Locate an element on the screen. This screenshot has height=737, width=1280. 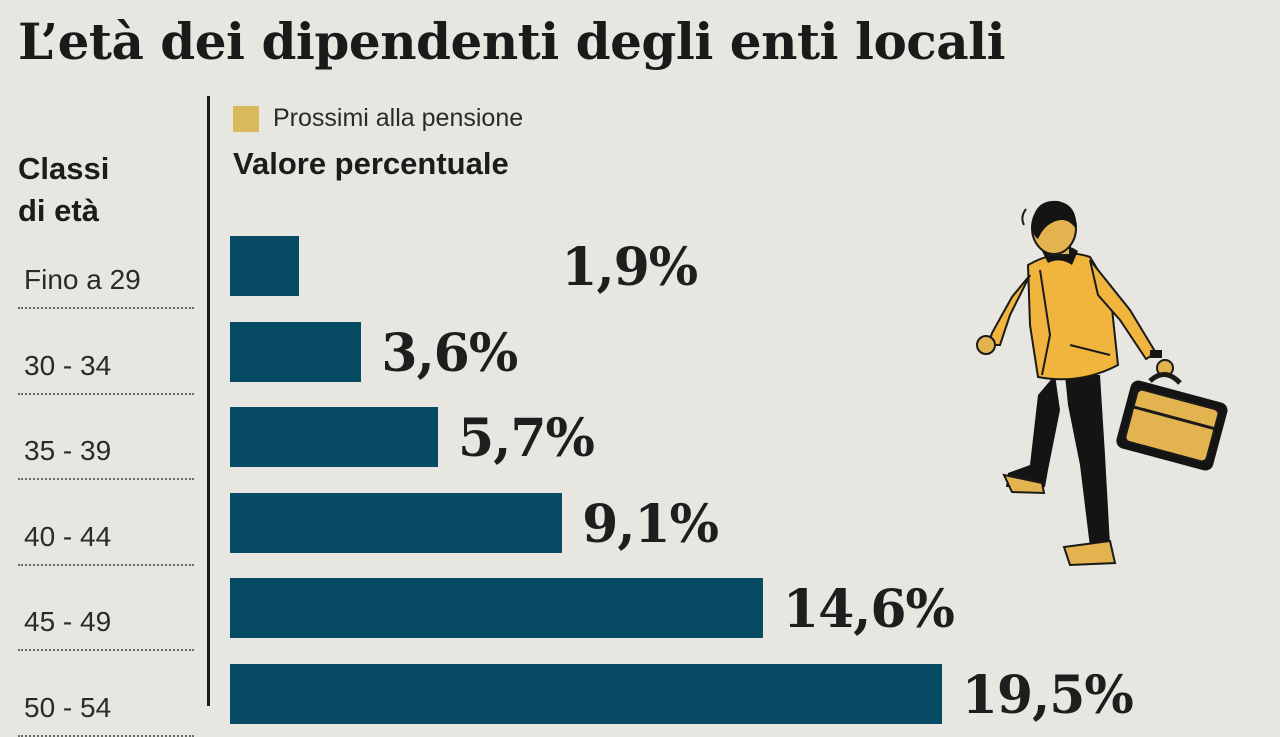
category-axis-title: Classi di età is located at coordinates (63, 190).